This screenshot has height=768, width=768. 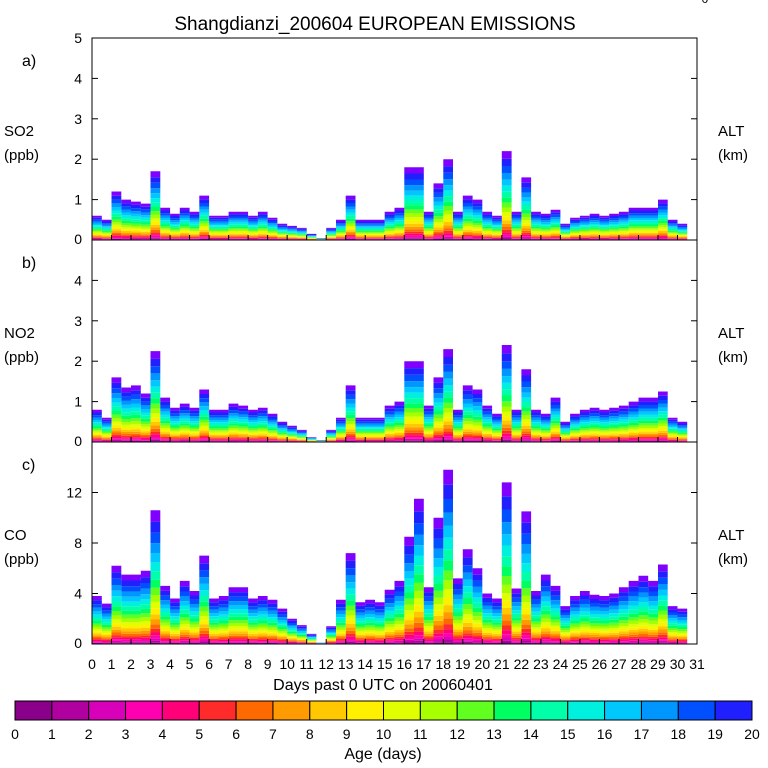 I want to click on colorbar-tick-label: 8, so click(x=310, y=734).